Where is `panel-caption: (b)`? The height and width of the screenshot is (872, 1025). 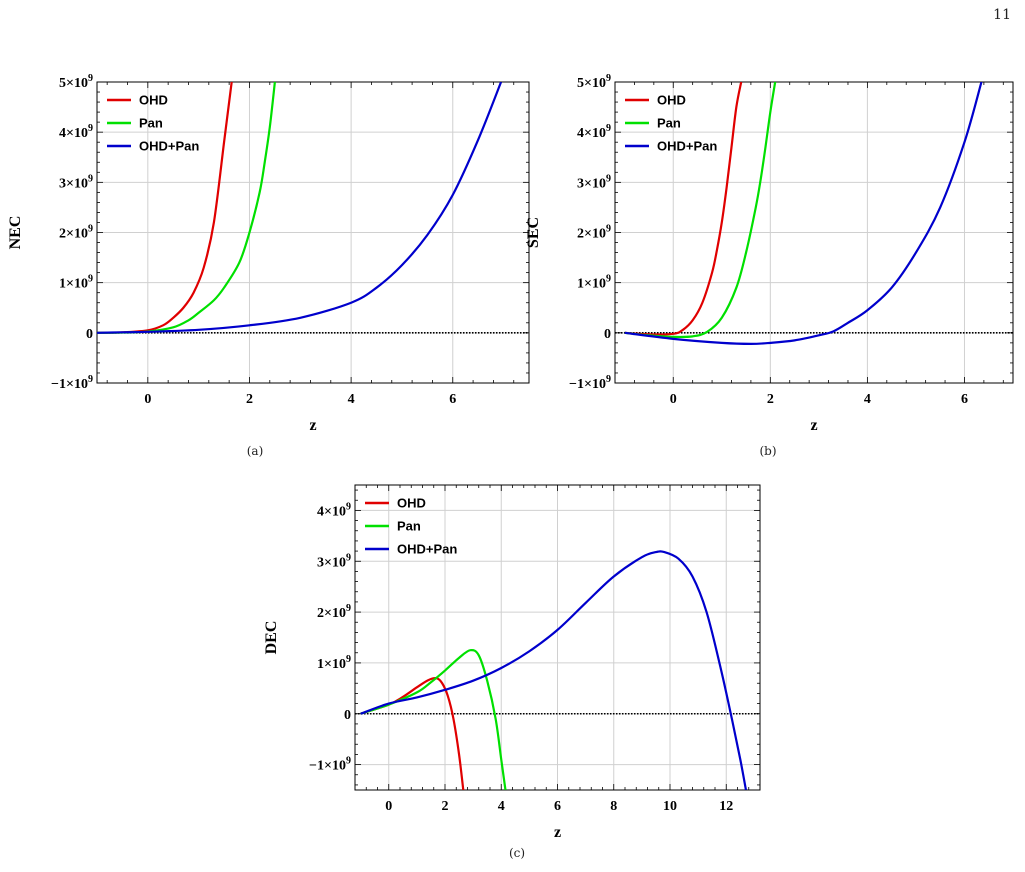
panel-caption: (b) is located at coordinates (767, 451).